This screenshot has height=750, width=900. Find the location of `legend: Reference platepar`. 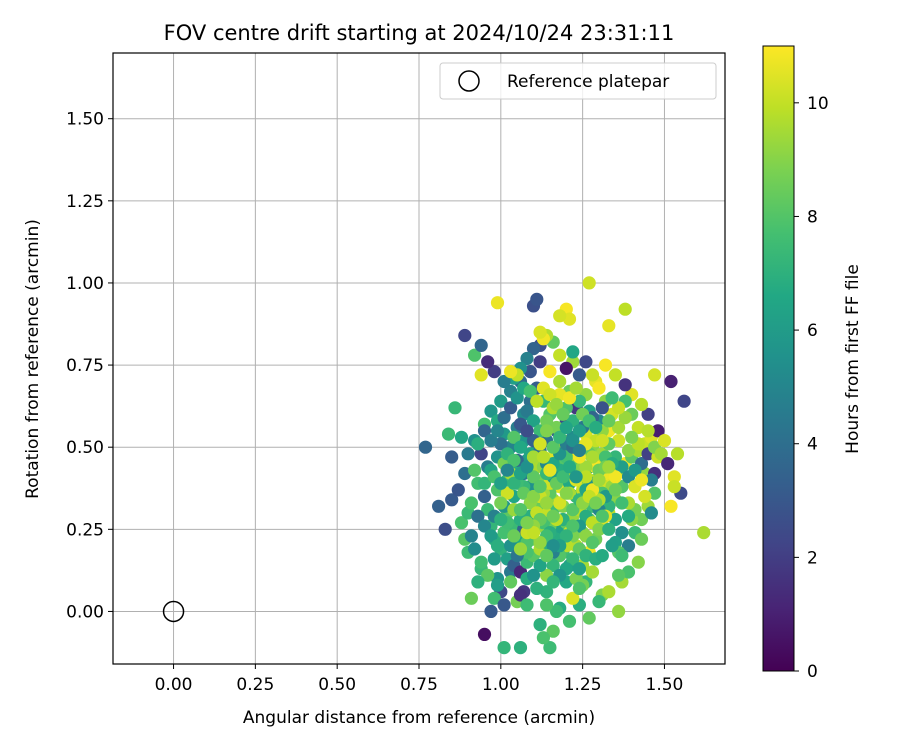

legend: Reference platepar is located at coordinates (578, 81).